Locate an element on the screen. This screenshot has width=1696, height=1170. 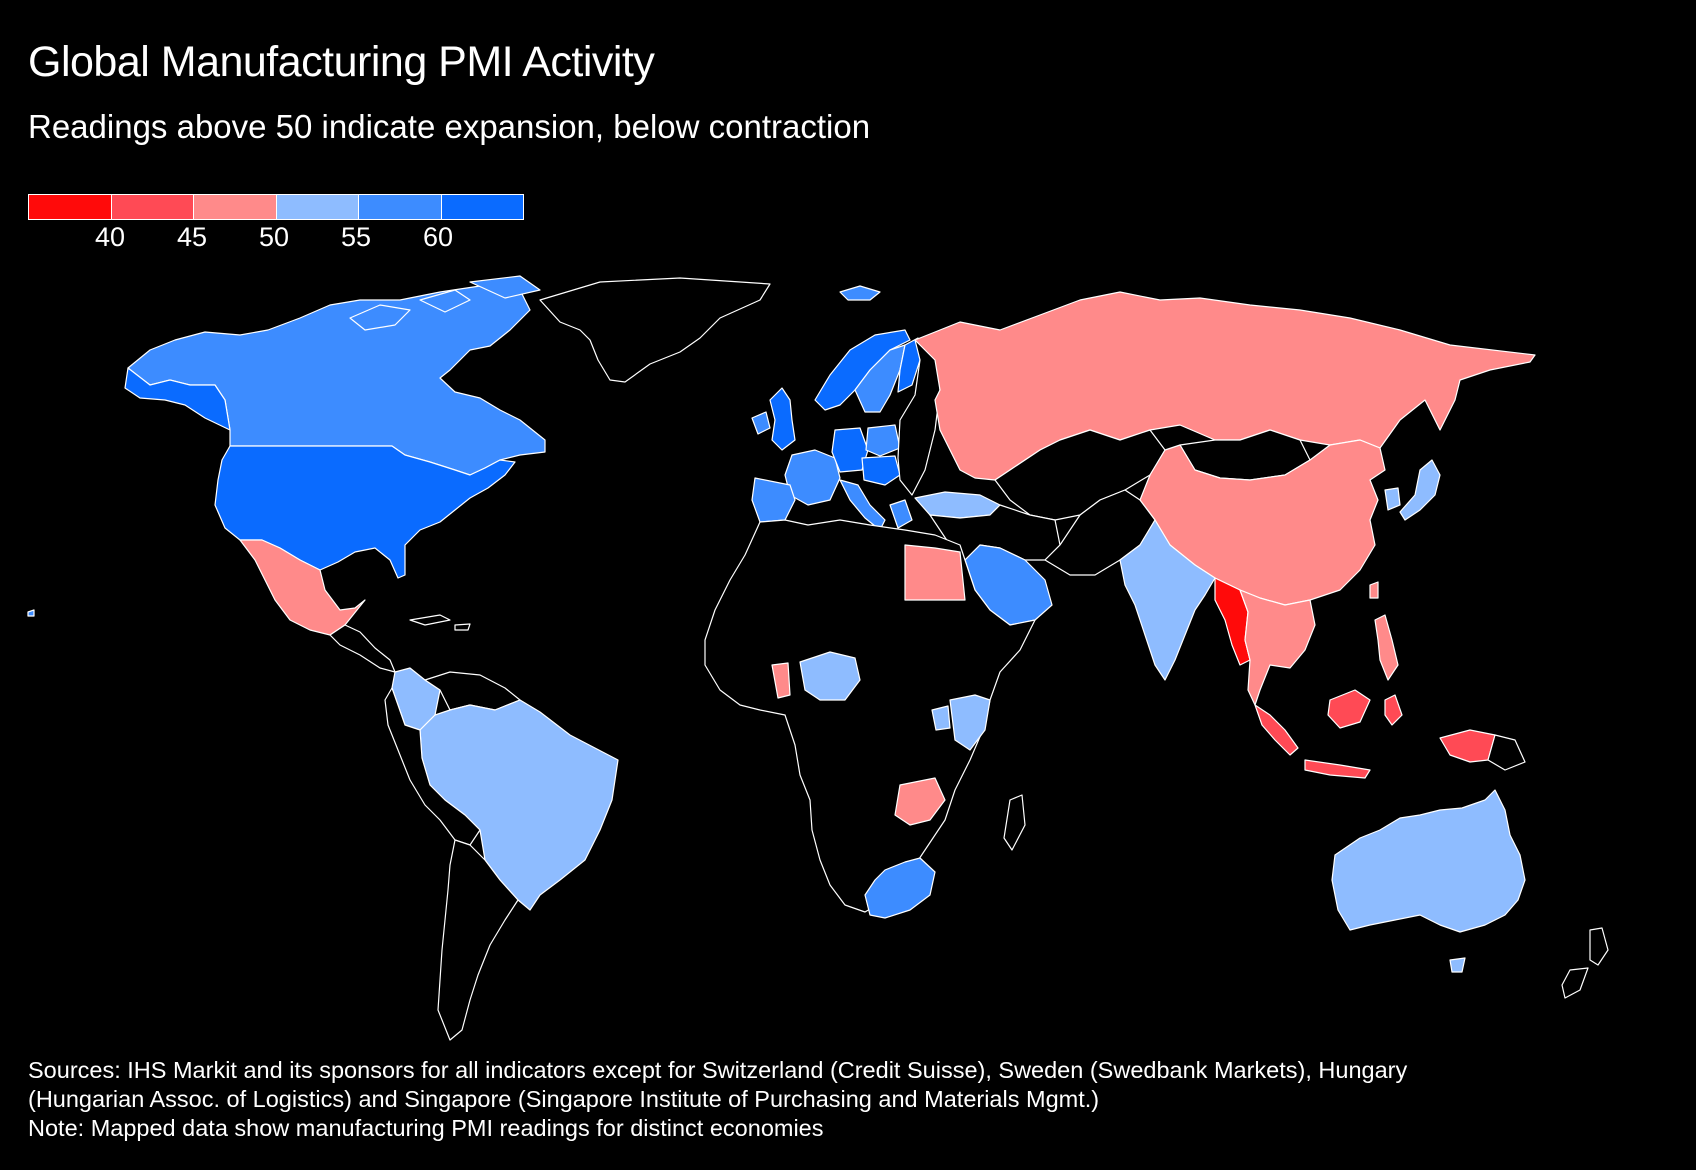
region-malaysia is located at coordinates (1349, 709).